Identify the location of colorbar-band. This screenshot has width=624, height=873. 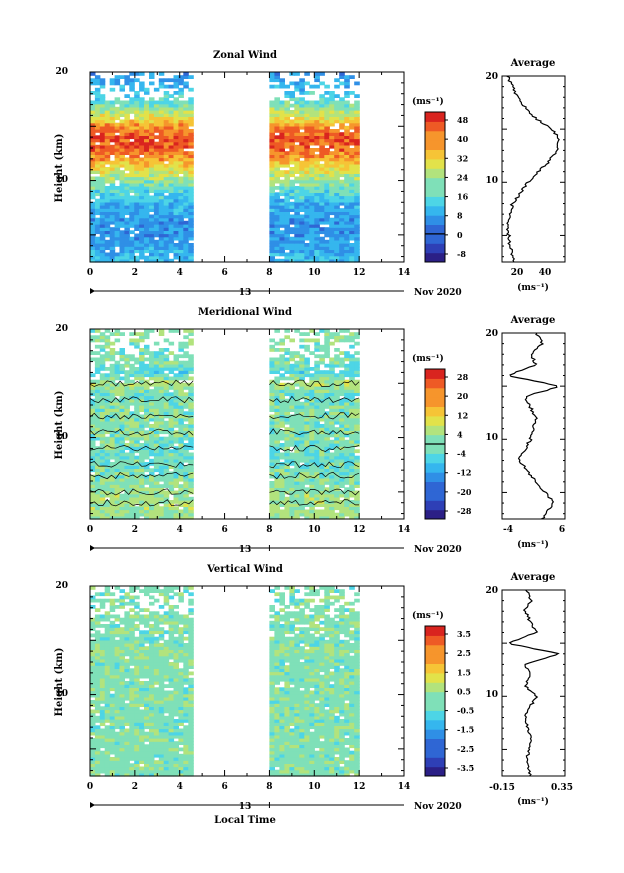
(435, 467).